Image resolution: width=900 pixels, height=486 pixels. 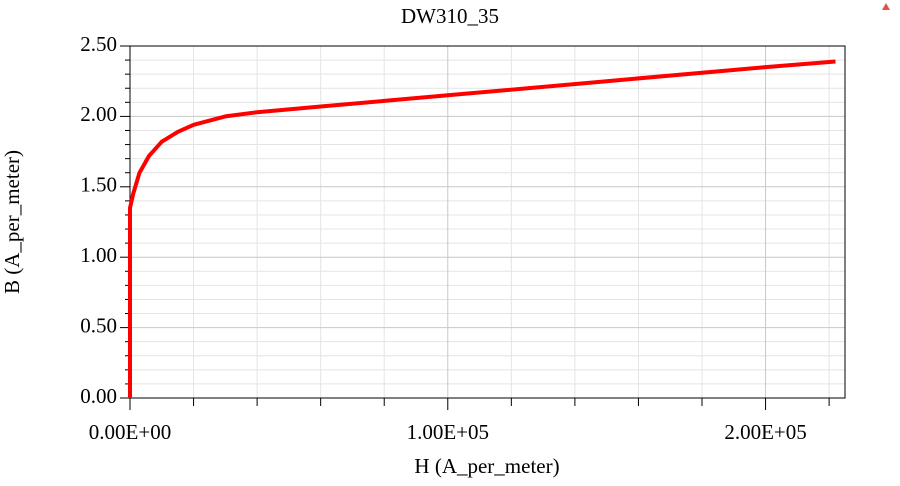 I want to click on y-tick-label: 0.00, so click(x=98, y=396).